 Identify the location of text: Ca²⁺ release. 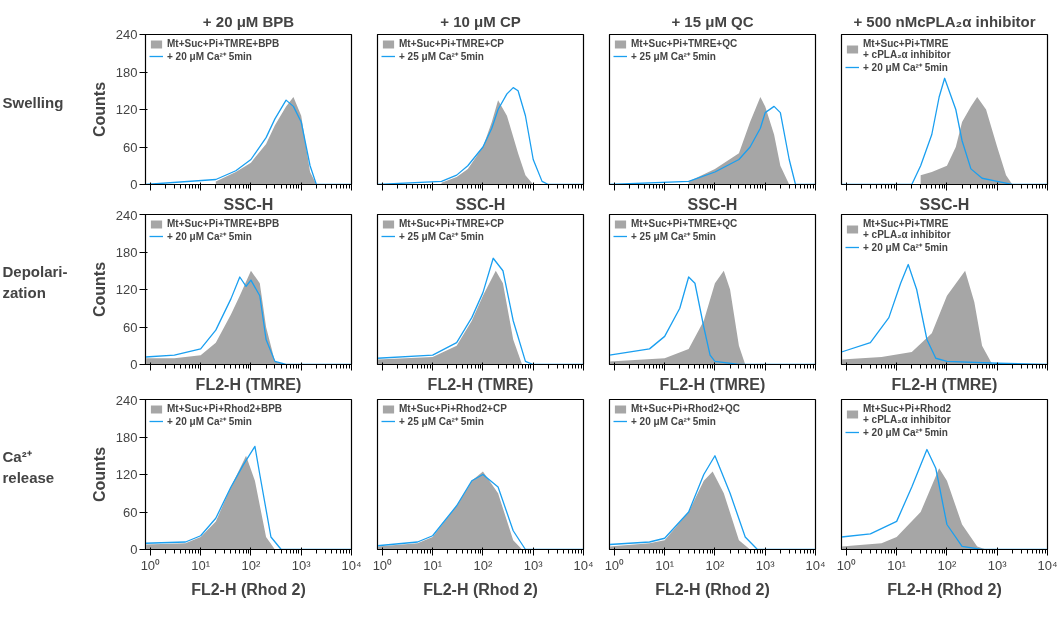
(28, 467).